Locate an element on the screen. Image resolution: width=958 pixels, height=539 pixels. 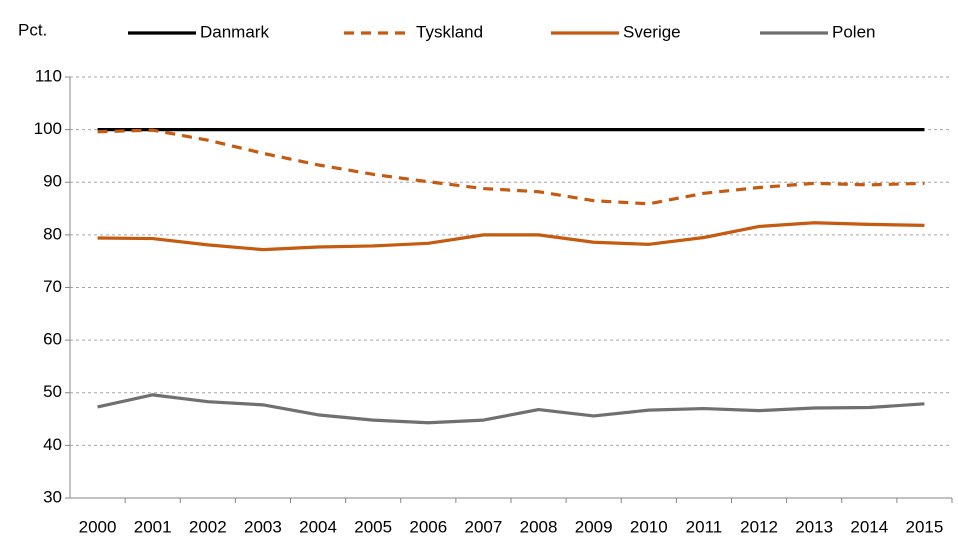
legend-label: Sverige is located at coordinates (652, 31).